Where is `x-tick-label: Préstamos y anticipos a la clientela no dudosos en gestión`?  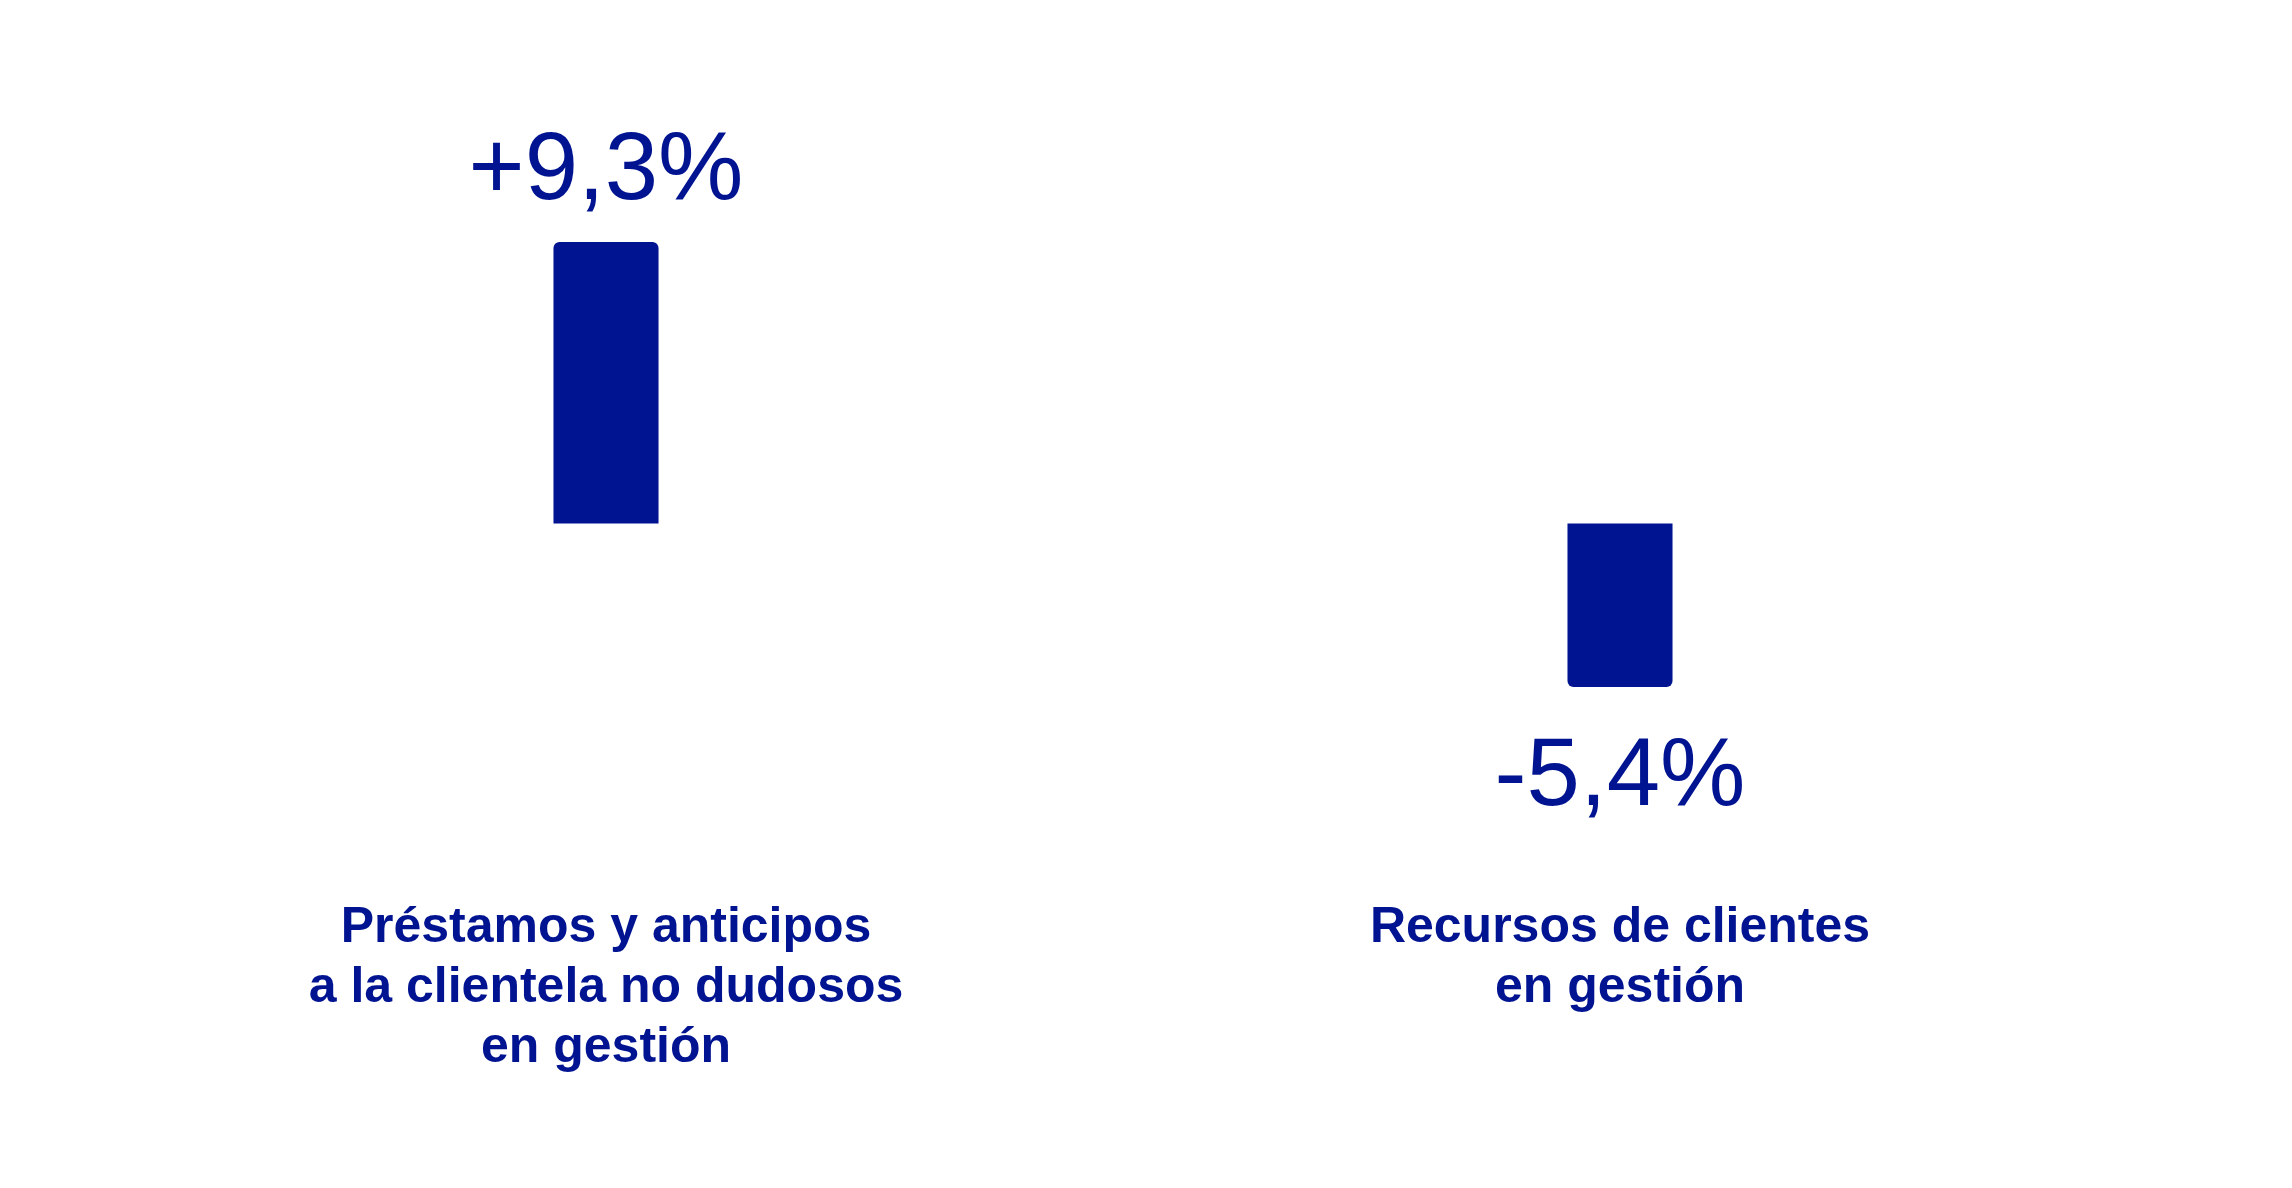 x-tick-label: Préstamos y anticipos a la clientela no dudosos en gestión is located at coordinates (606, 985).